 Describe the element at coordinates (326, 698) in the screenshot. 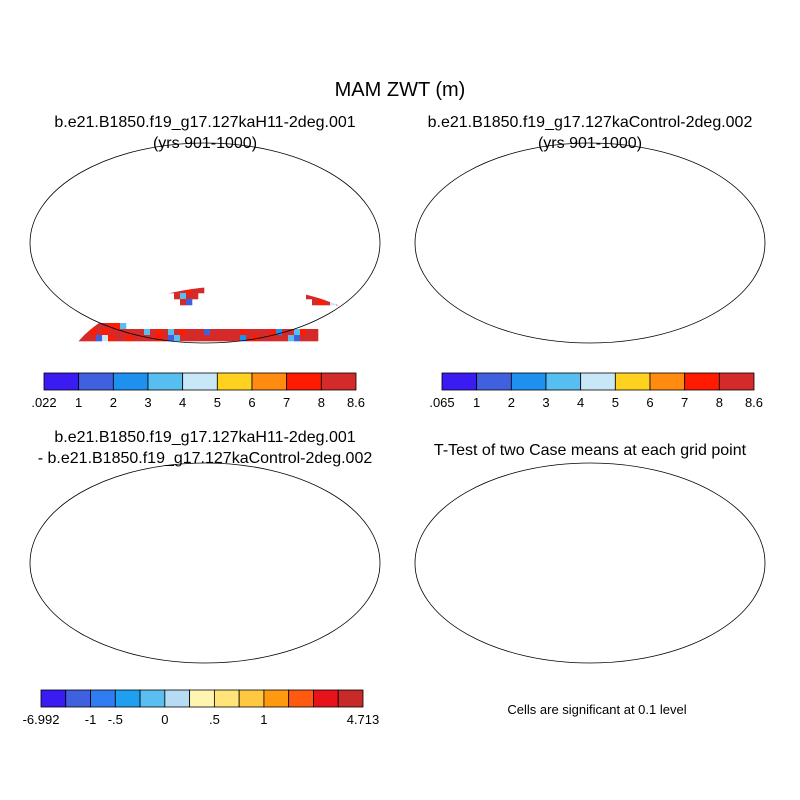

I see `panel-c-colorbar-swatch` at that location.